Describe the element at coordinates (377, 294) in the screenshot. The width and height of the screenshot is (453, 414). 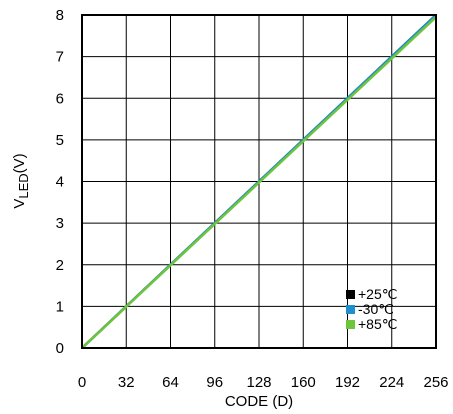
I see `legend-label: +25℃` at that location.